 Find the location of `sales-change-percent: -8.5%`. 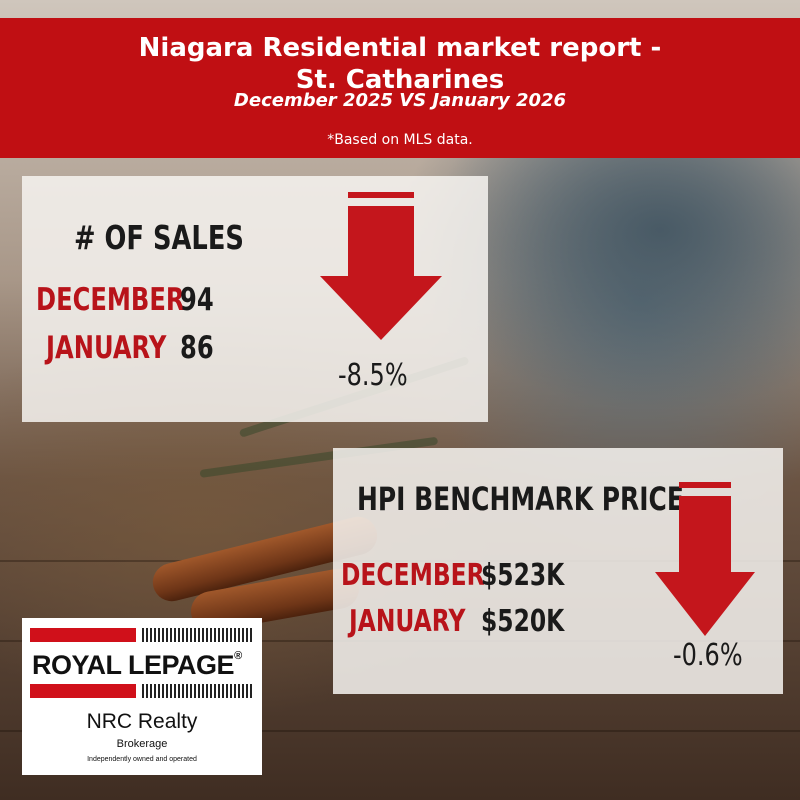

sales-change-percent: -8.5% is located at coordinates (373, 375).